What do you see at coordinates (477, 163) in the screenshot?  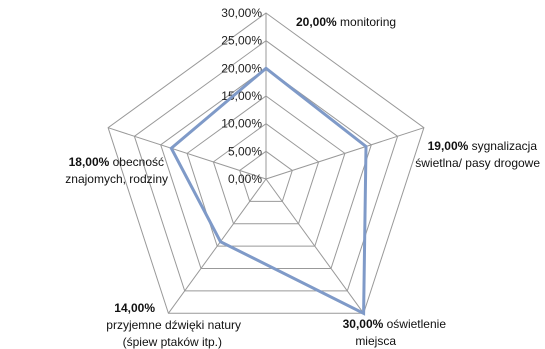 I see `category-label: świetlna/ pasy drogowe` at bounding box center [477, 163].